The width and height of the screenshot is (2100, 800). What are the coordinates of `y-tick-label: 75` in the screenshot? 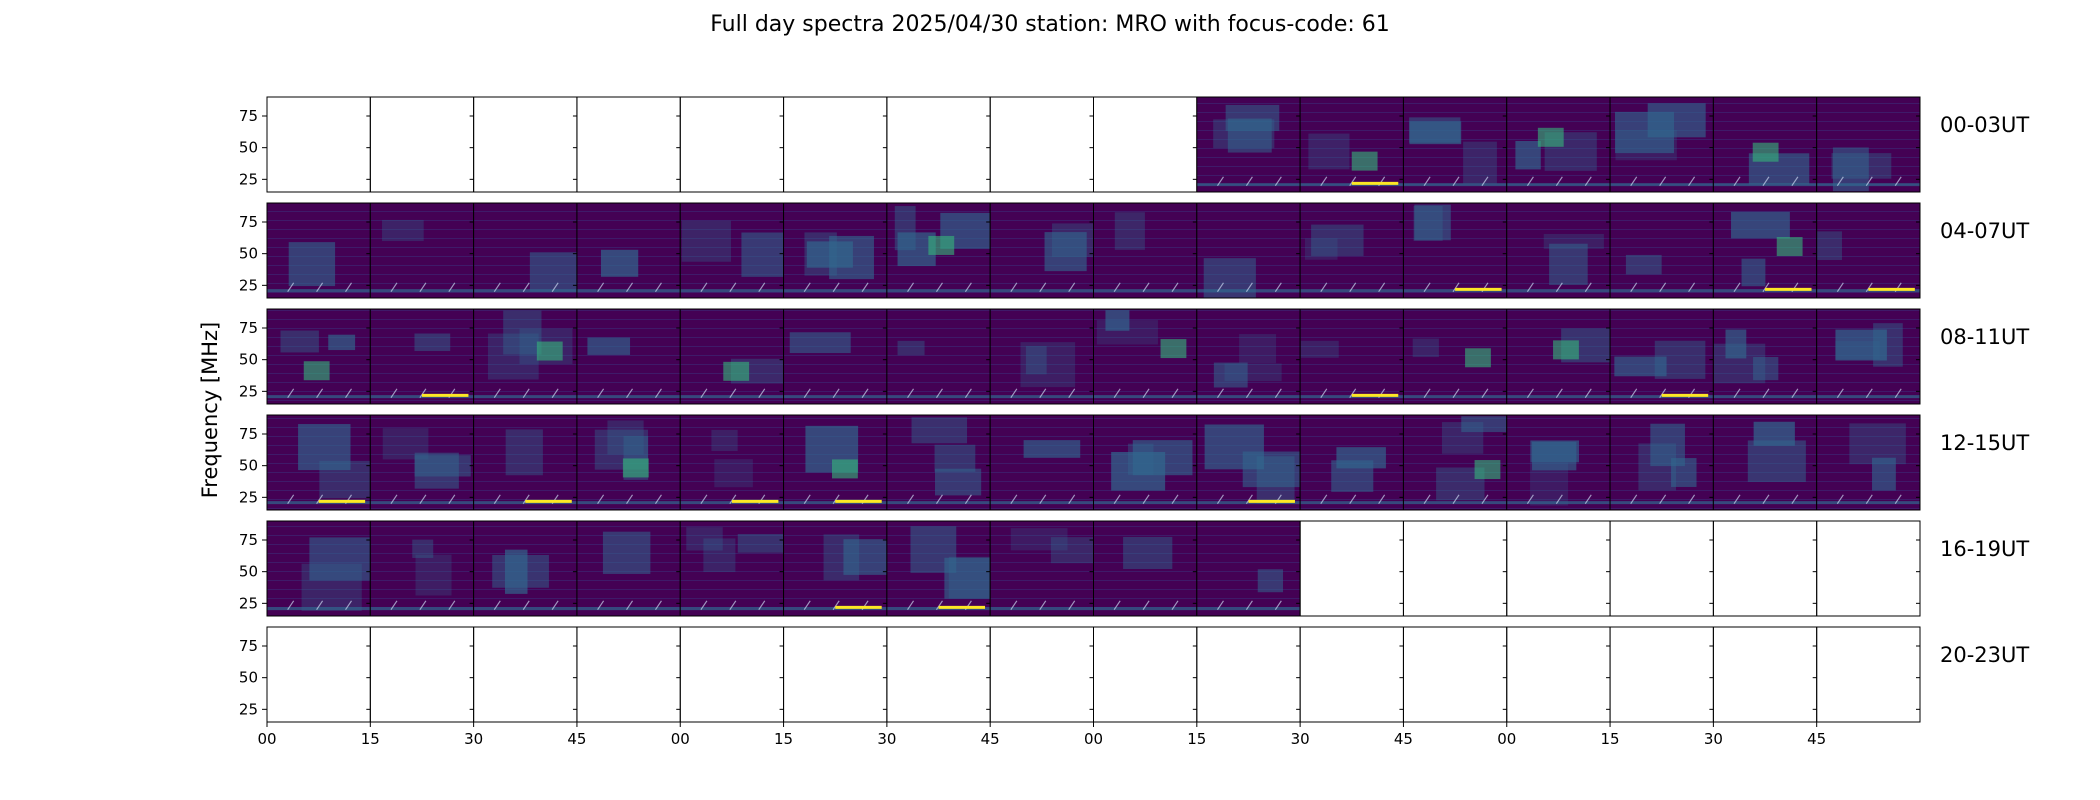 It's located at (248, 540).